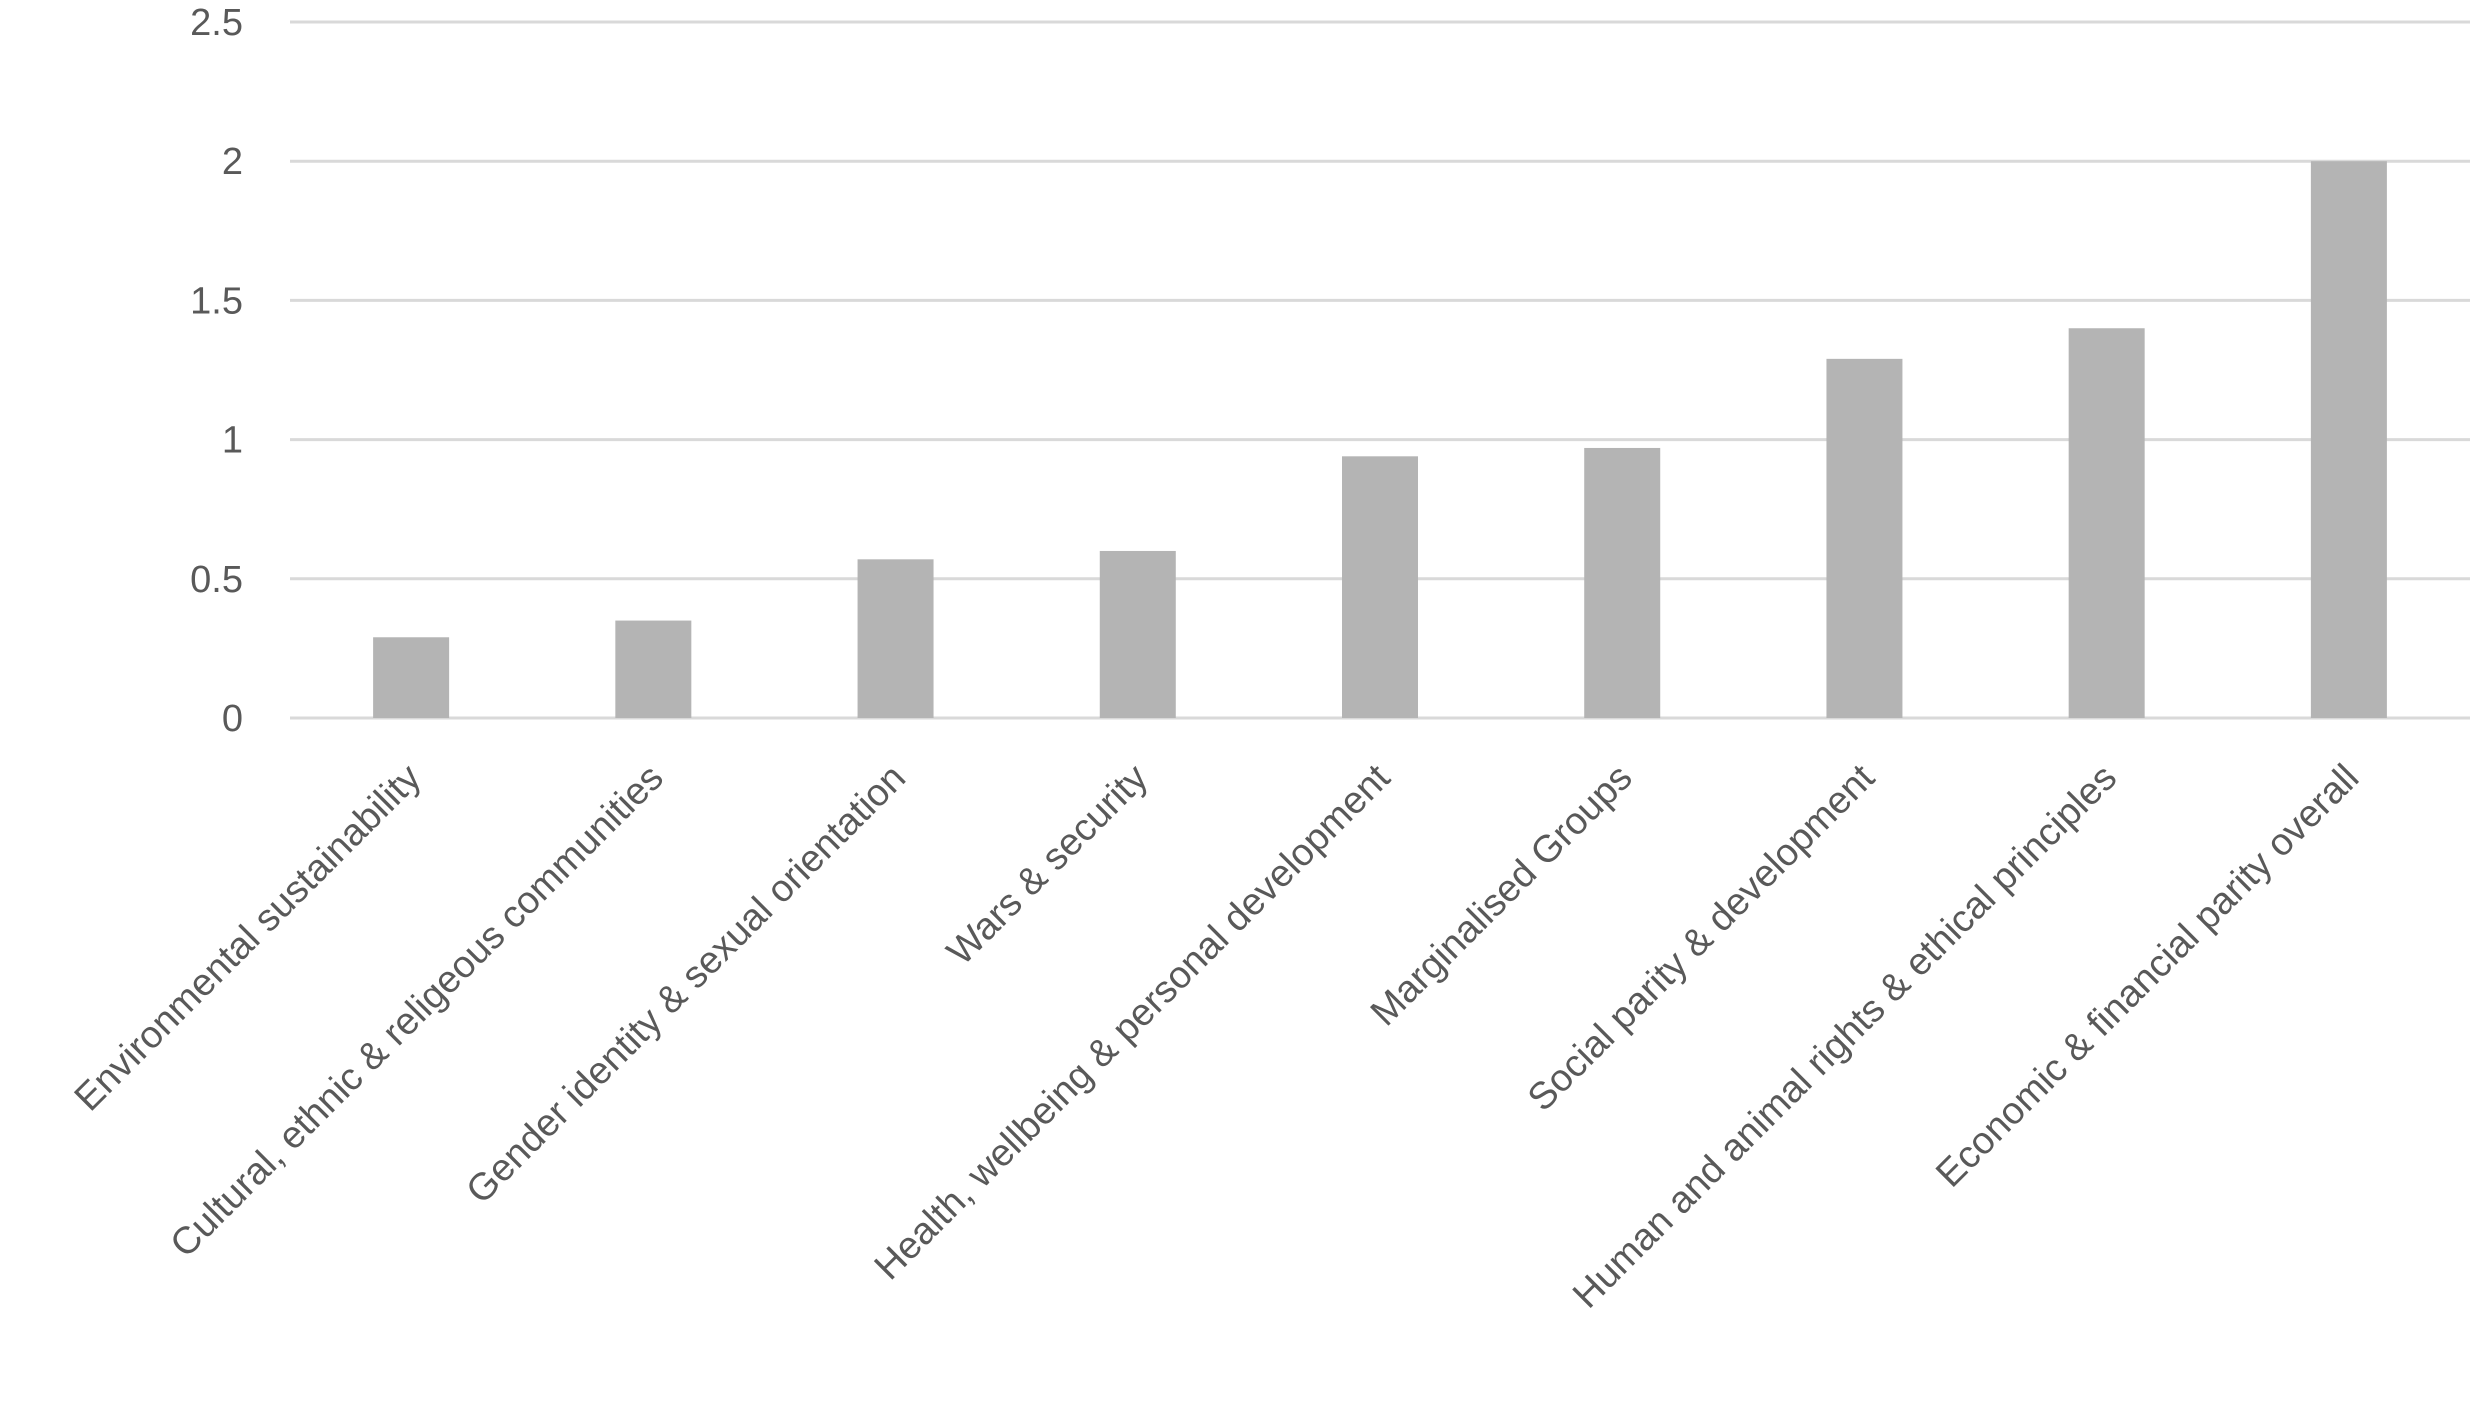  What do you see at coordinates (232, 441) in the screenshot?
I see `y-tick-label: 1` at bounding box center [232, 441].